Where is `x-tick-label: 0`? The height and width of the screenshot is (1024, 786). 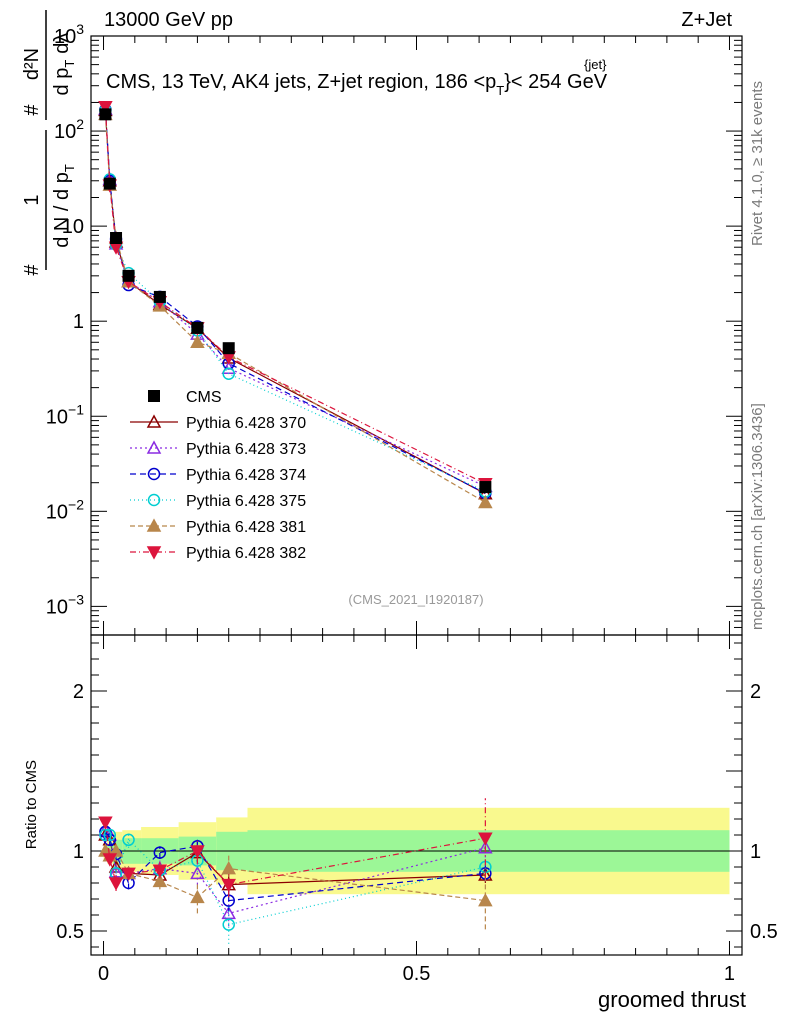
x-tick-label: 0 is located at coordinates (103, 974).